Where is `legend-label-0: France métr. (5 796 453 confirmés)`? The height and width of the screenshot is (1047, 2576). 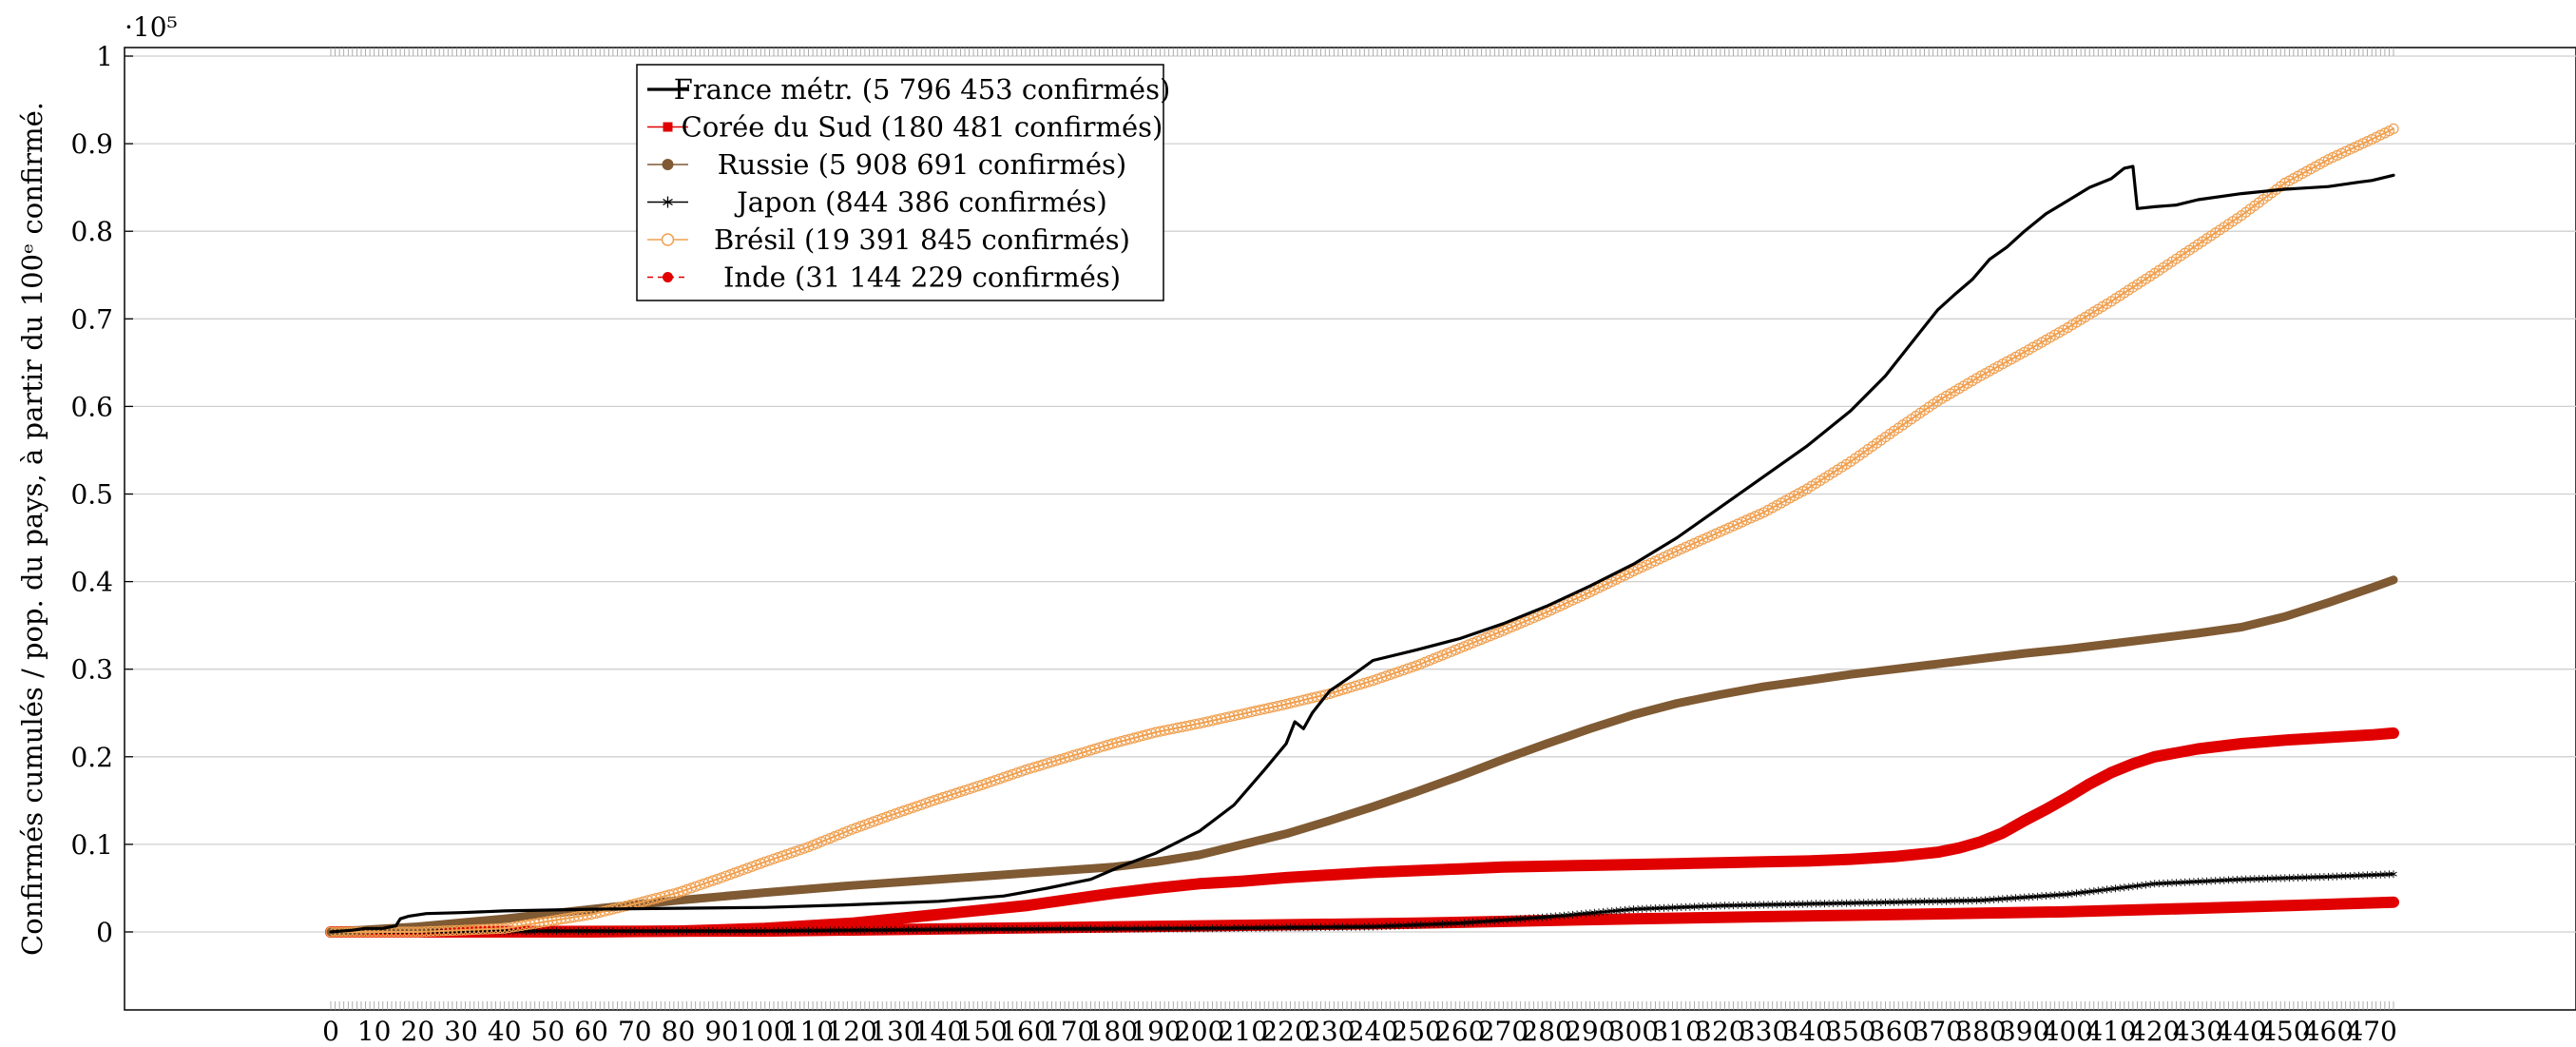 legend-label-0: France métr. (5 796 453 confirmés) is located at coordinates (922, 89).